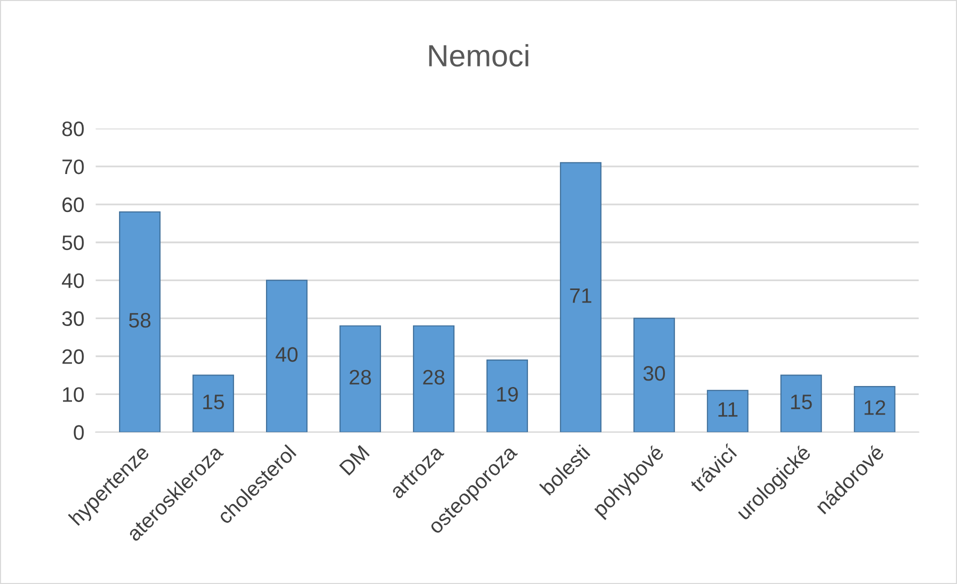 The width and height of the screenshot is (957, 584). Describe the element at coordinates (73, 166) in the screenshot. I see `y-tick-label: 70` at that location.